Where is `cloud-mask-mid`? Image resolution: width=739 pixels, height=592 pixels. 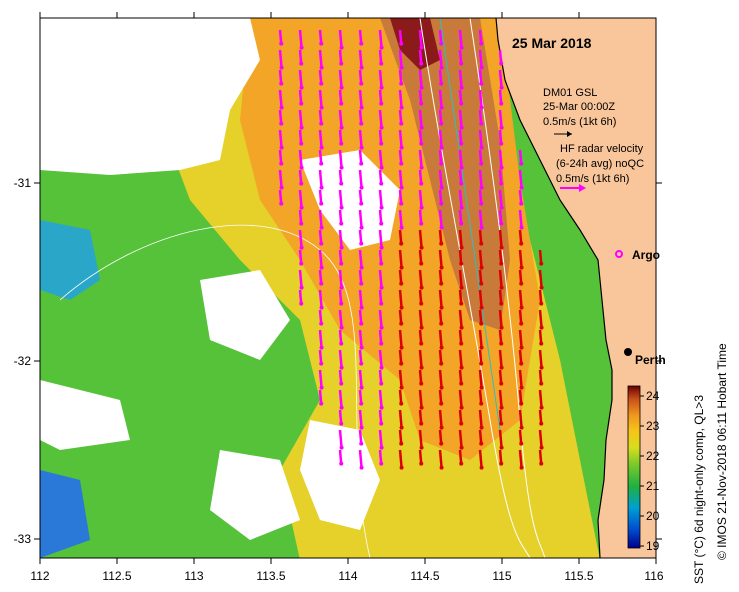
cloud-mask-mid is located at coordinates (350, 200).